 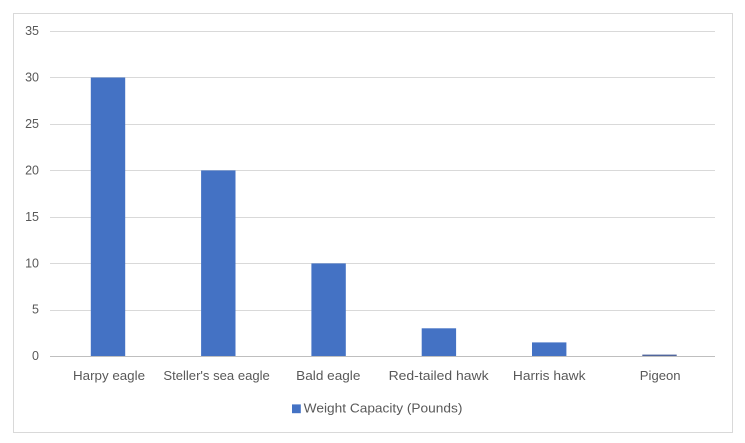 What do you see at coordinates (216, 376) in the screenshot?
I see `svg-text: Steller's sea eagle` at bounding box center [216, 376].